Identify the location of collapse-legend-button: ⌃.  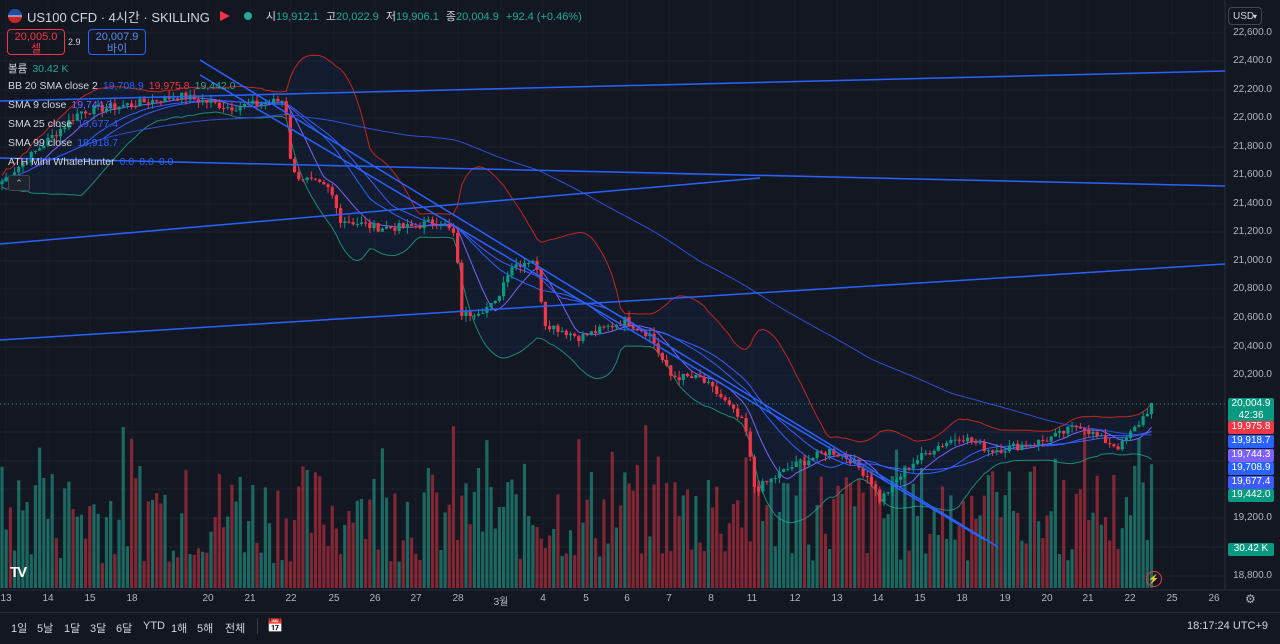
(19, 183).